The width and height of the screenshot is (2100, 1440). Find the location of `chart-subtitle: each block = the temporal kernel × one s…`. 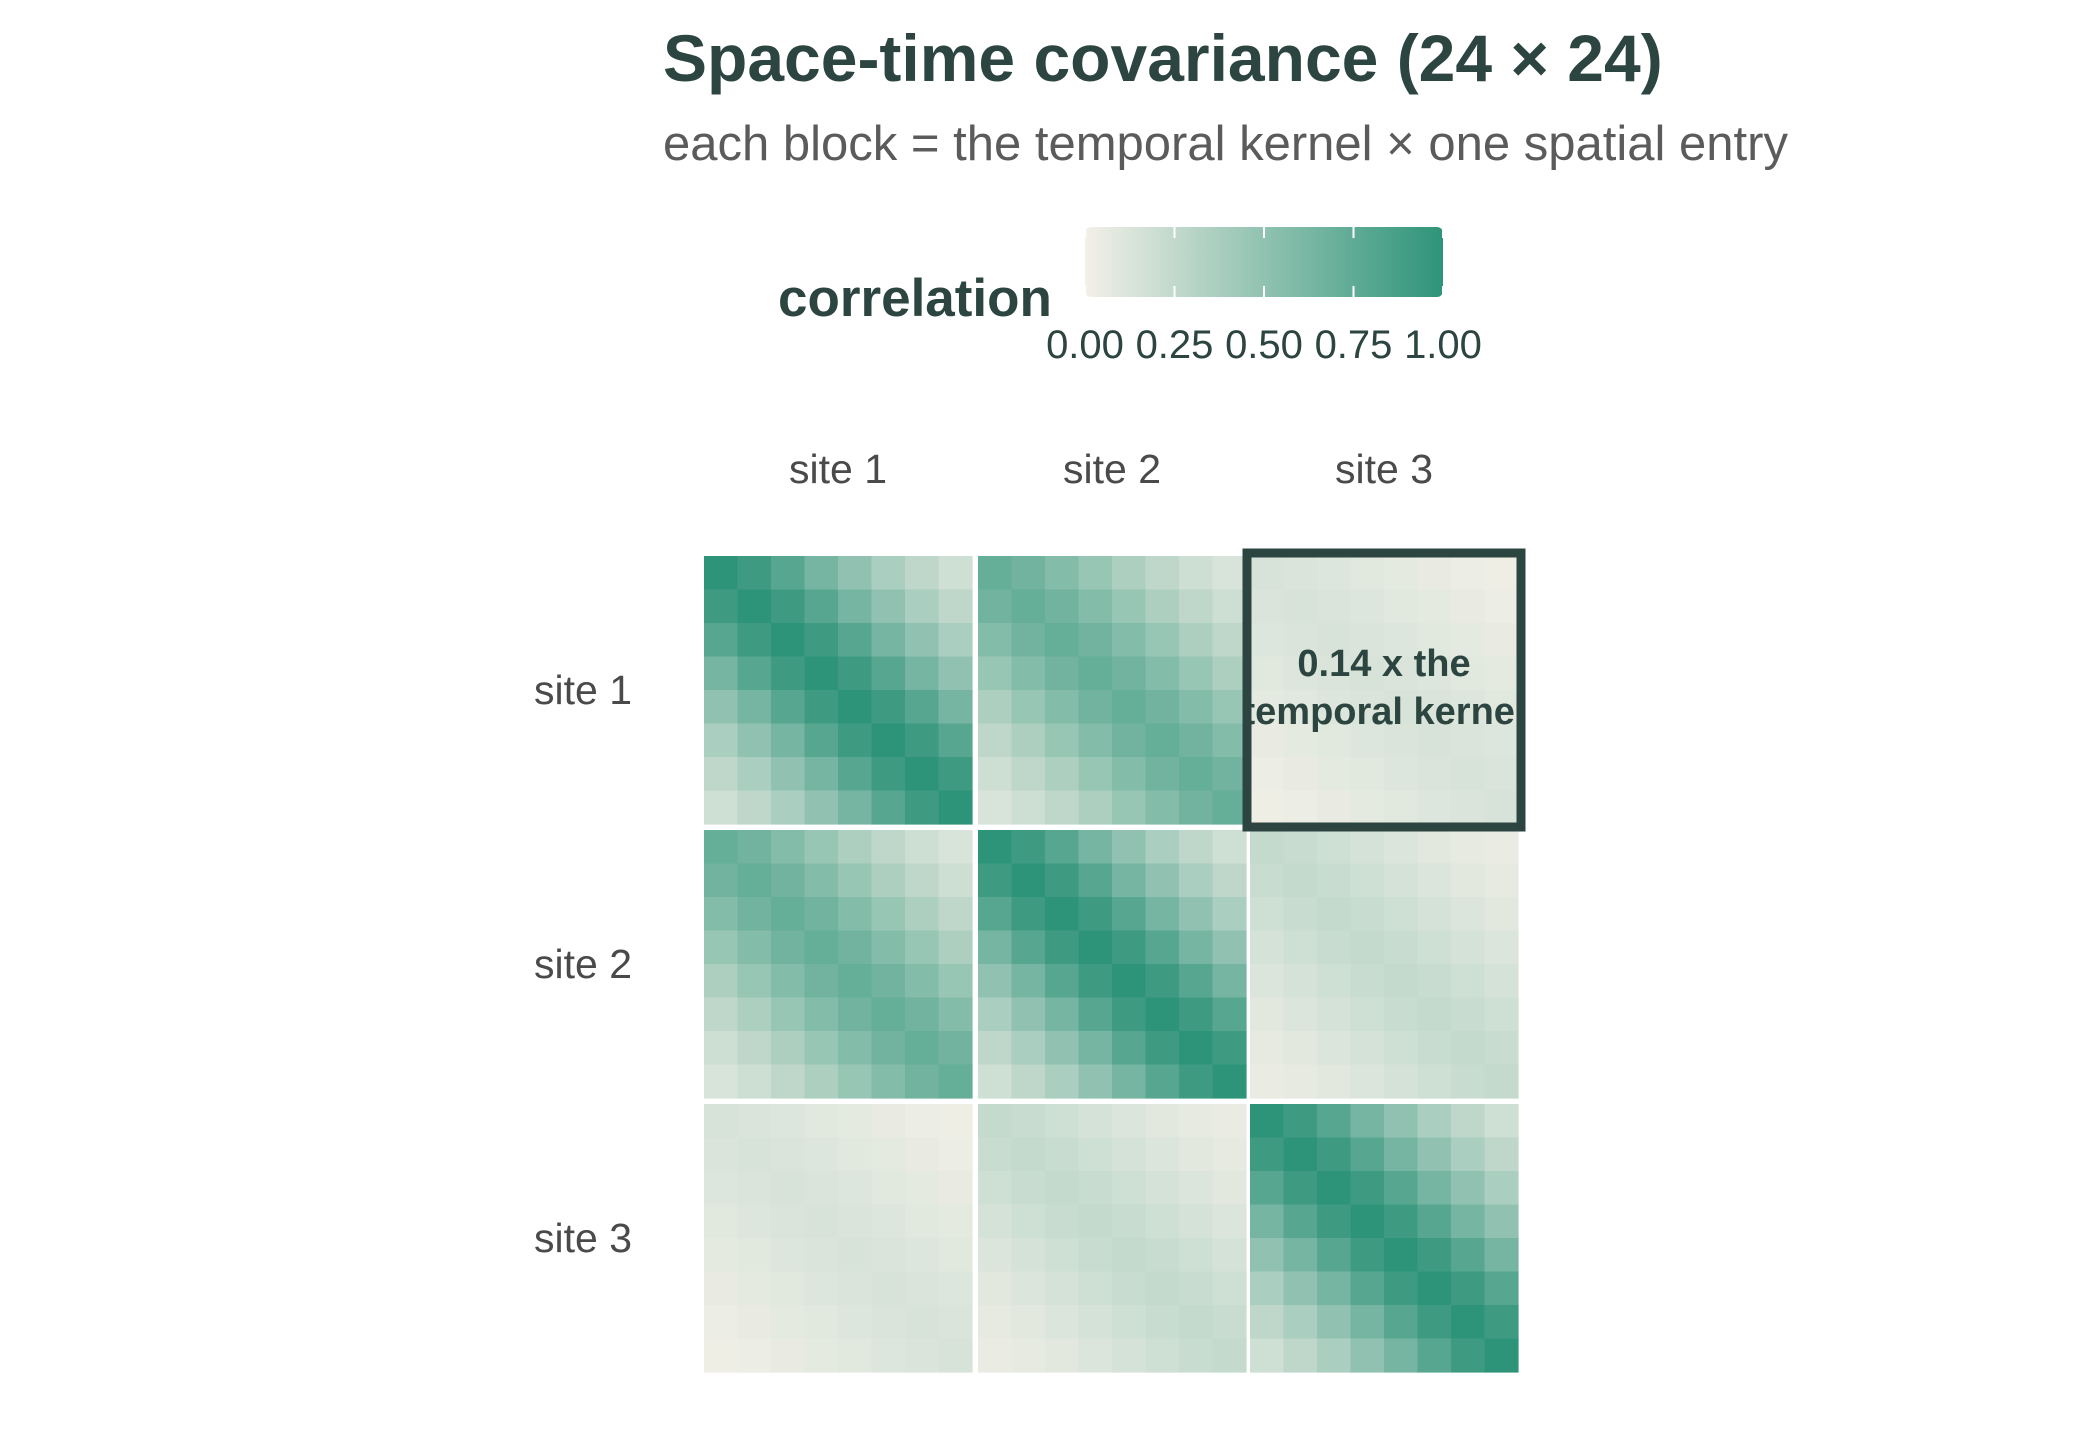

chart-subtitle: each block = the temporal kernel × one s… is located at coordinates (1225, 144).